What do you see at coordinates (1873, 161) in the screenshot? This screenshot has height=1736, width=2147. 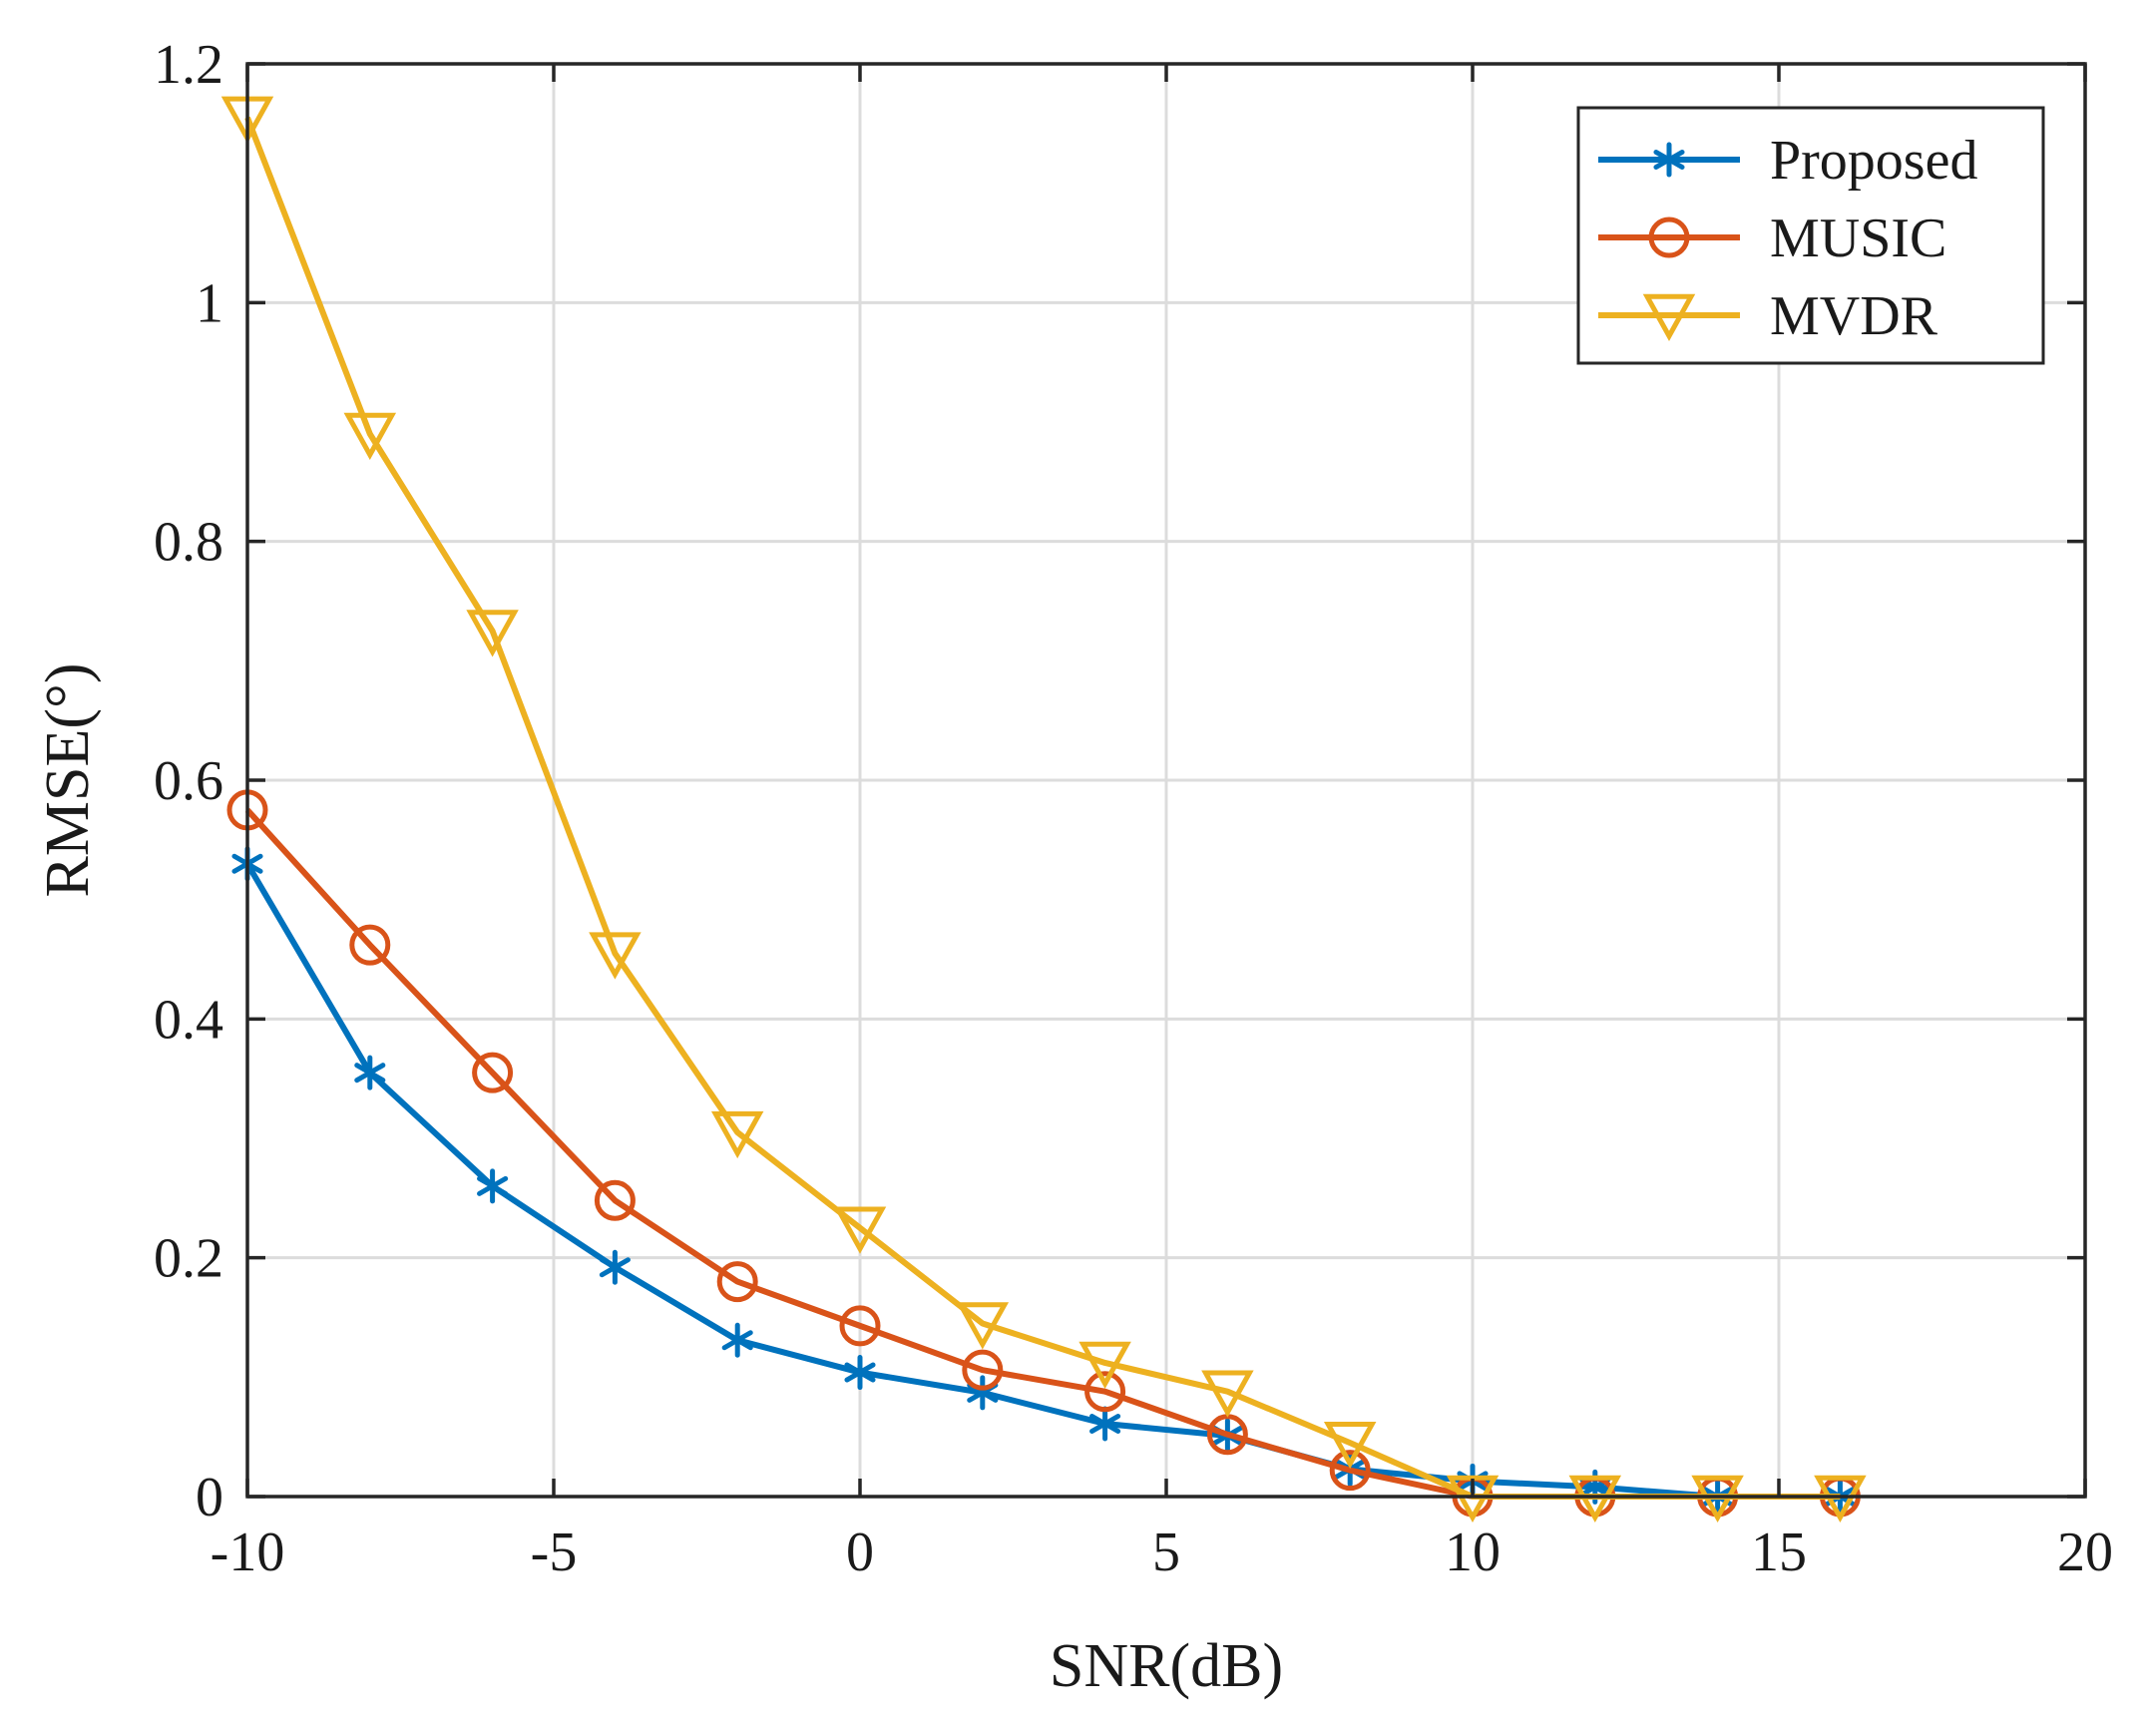 I see `legend-label-proposed: Proposed` at bounding box center [1873, 161].